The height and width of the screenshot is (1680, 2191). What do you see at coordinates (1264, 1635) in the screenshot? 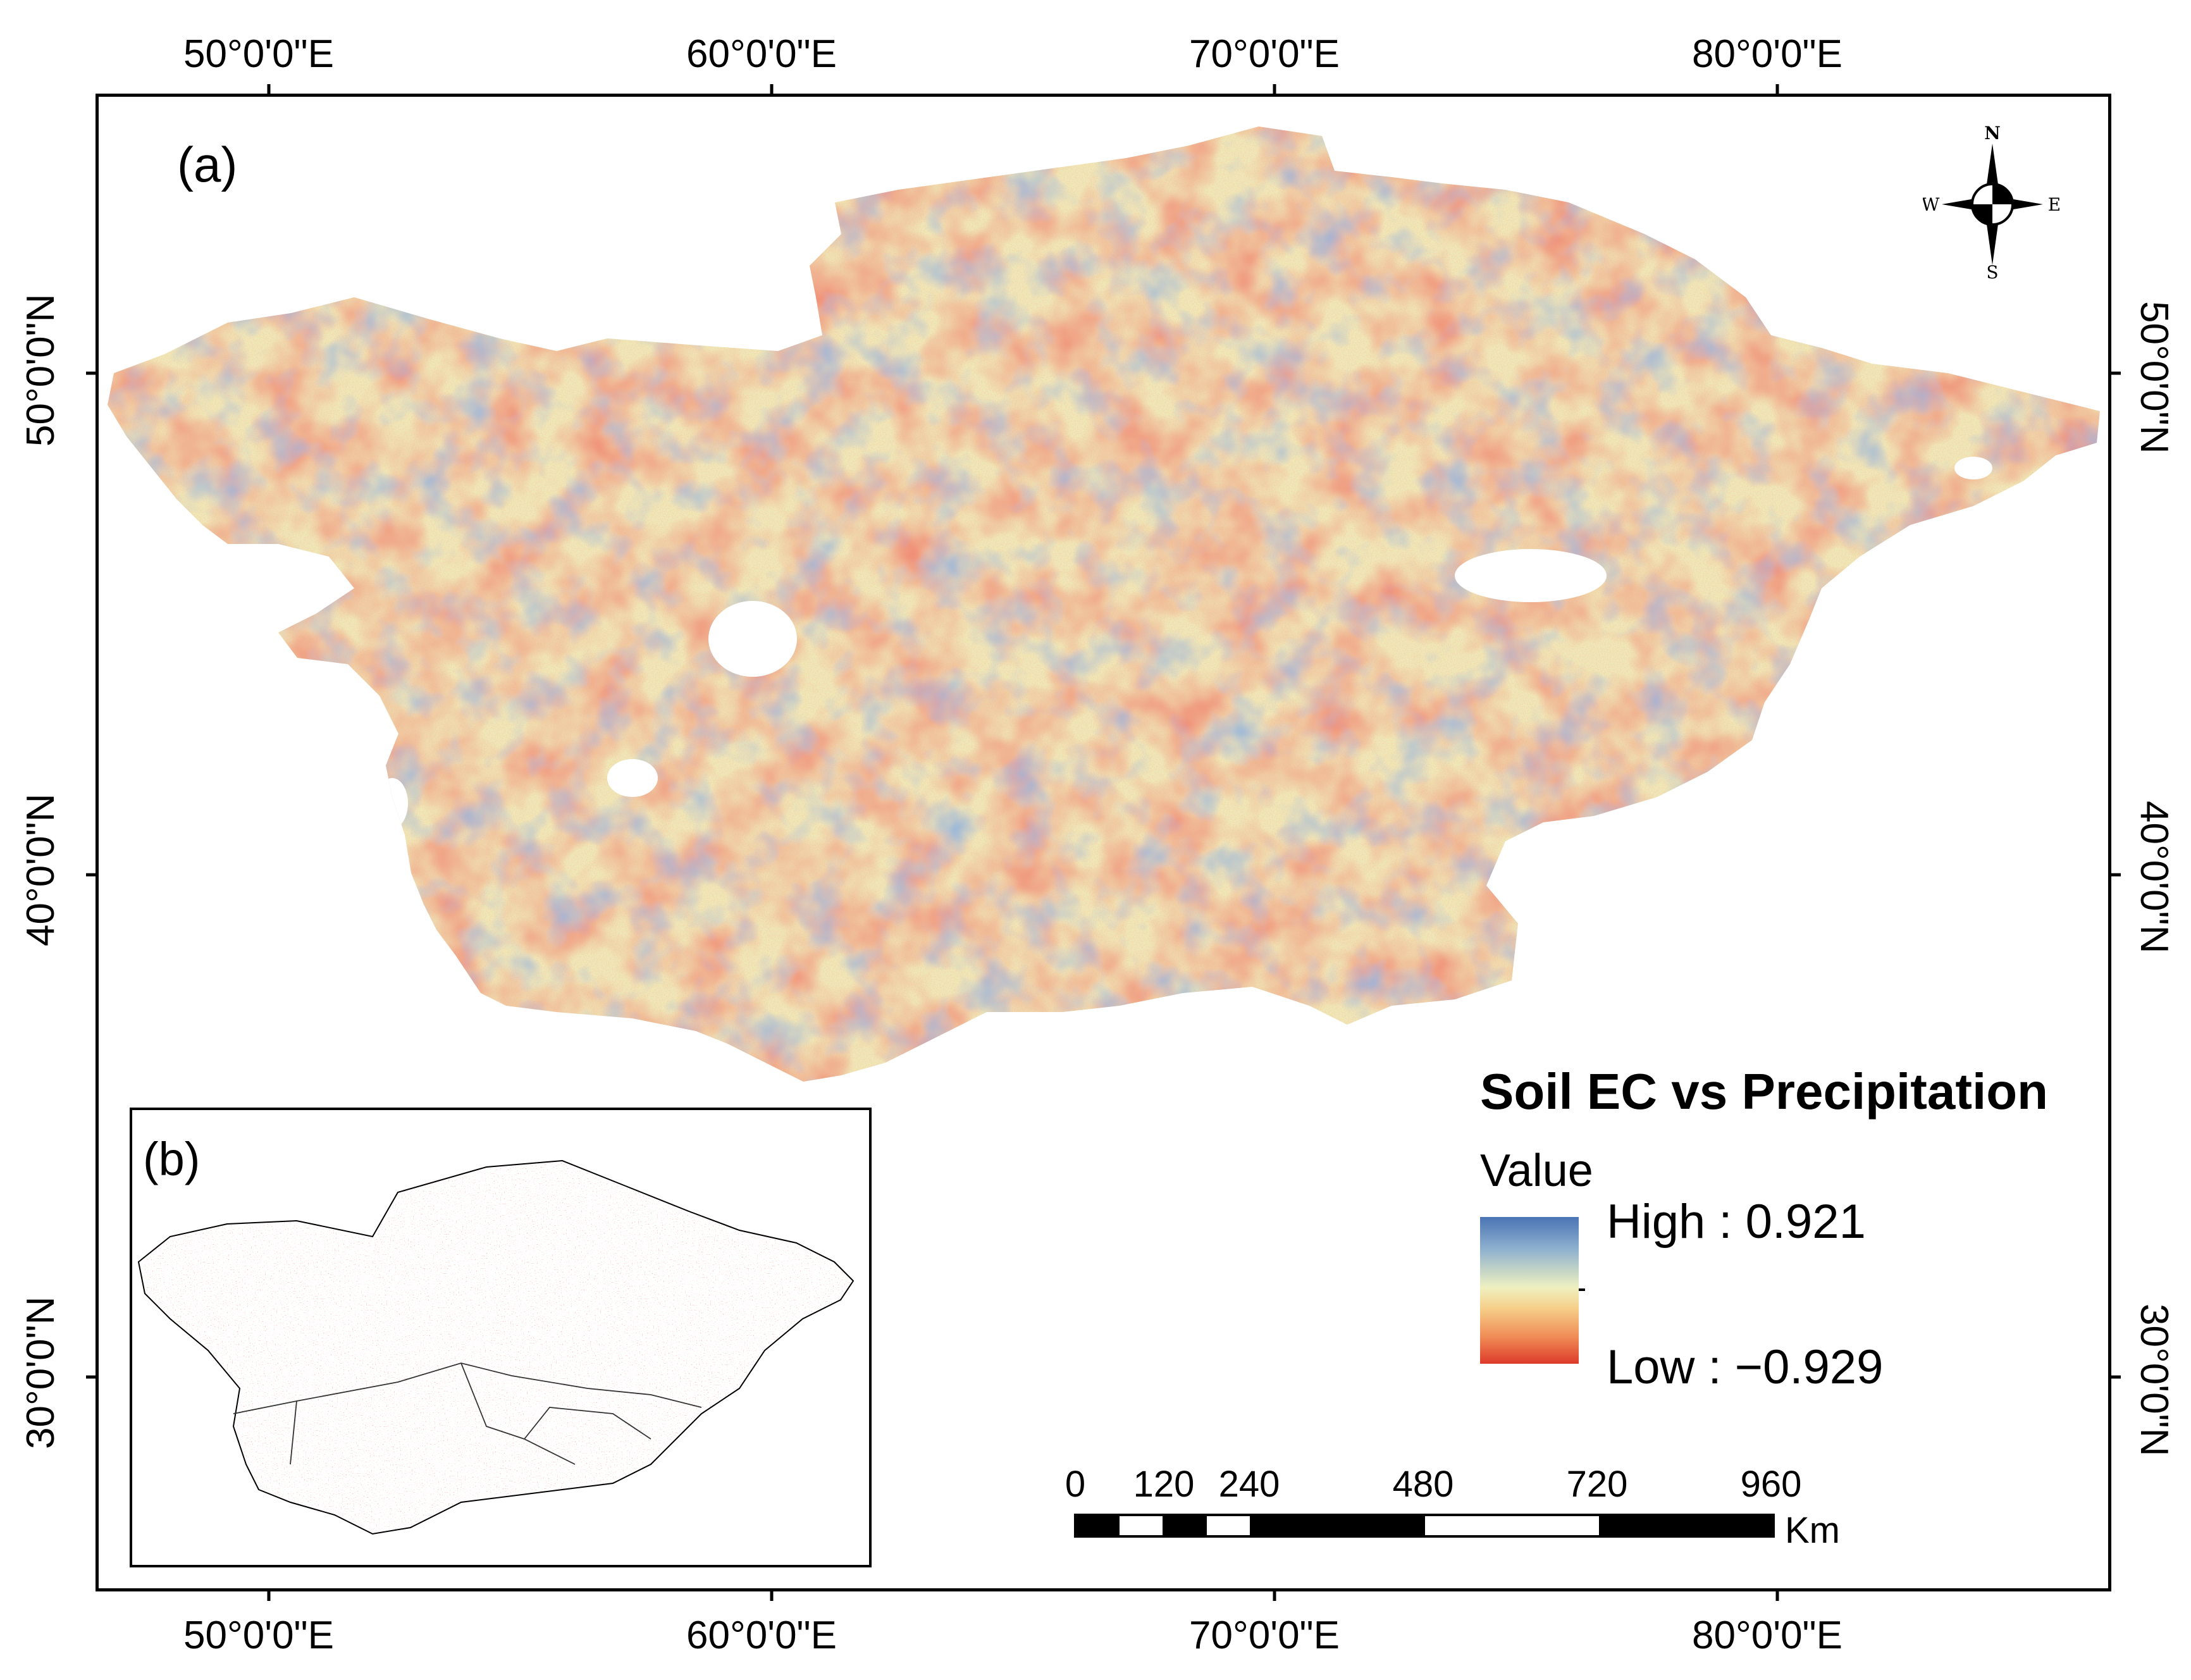
I see `lon-label-bottom-70e: 70°0'0"E` at bounding box center [1264, 1635].